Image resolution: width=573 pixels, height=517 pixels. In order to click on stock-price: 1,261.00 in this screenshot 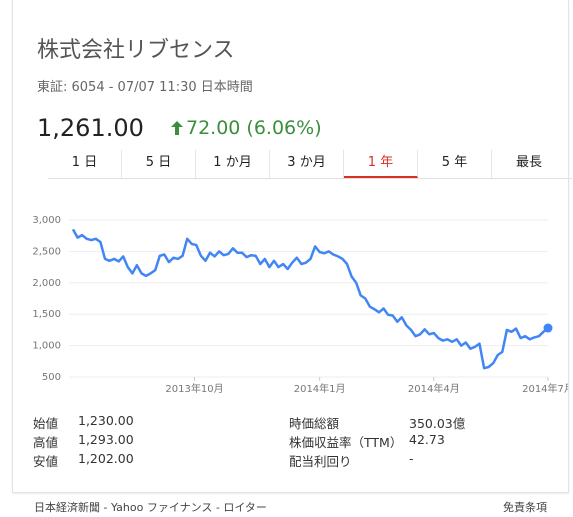, I will do `click(90, 128)`.